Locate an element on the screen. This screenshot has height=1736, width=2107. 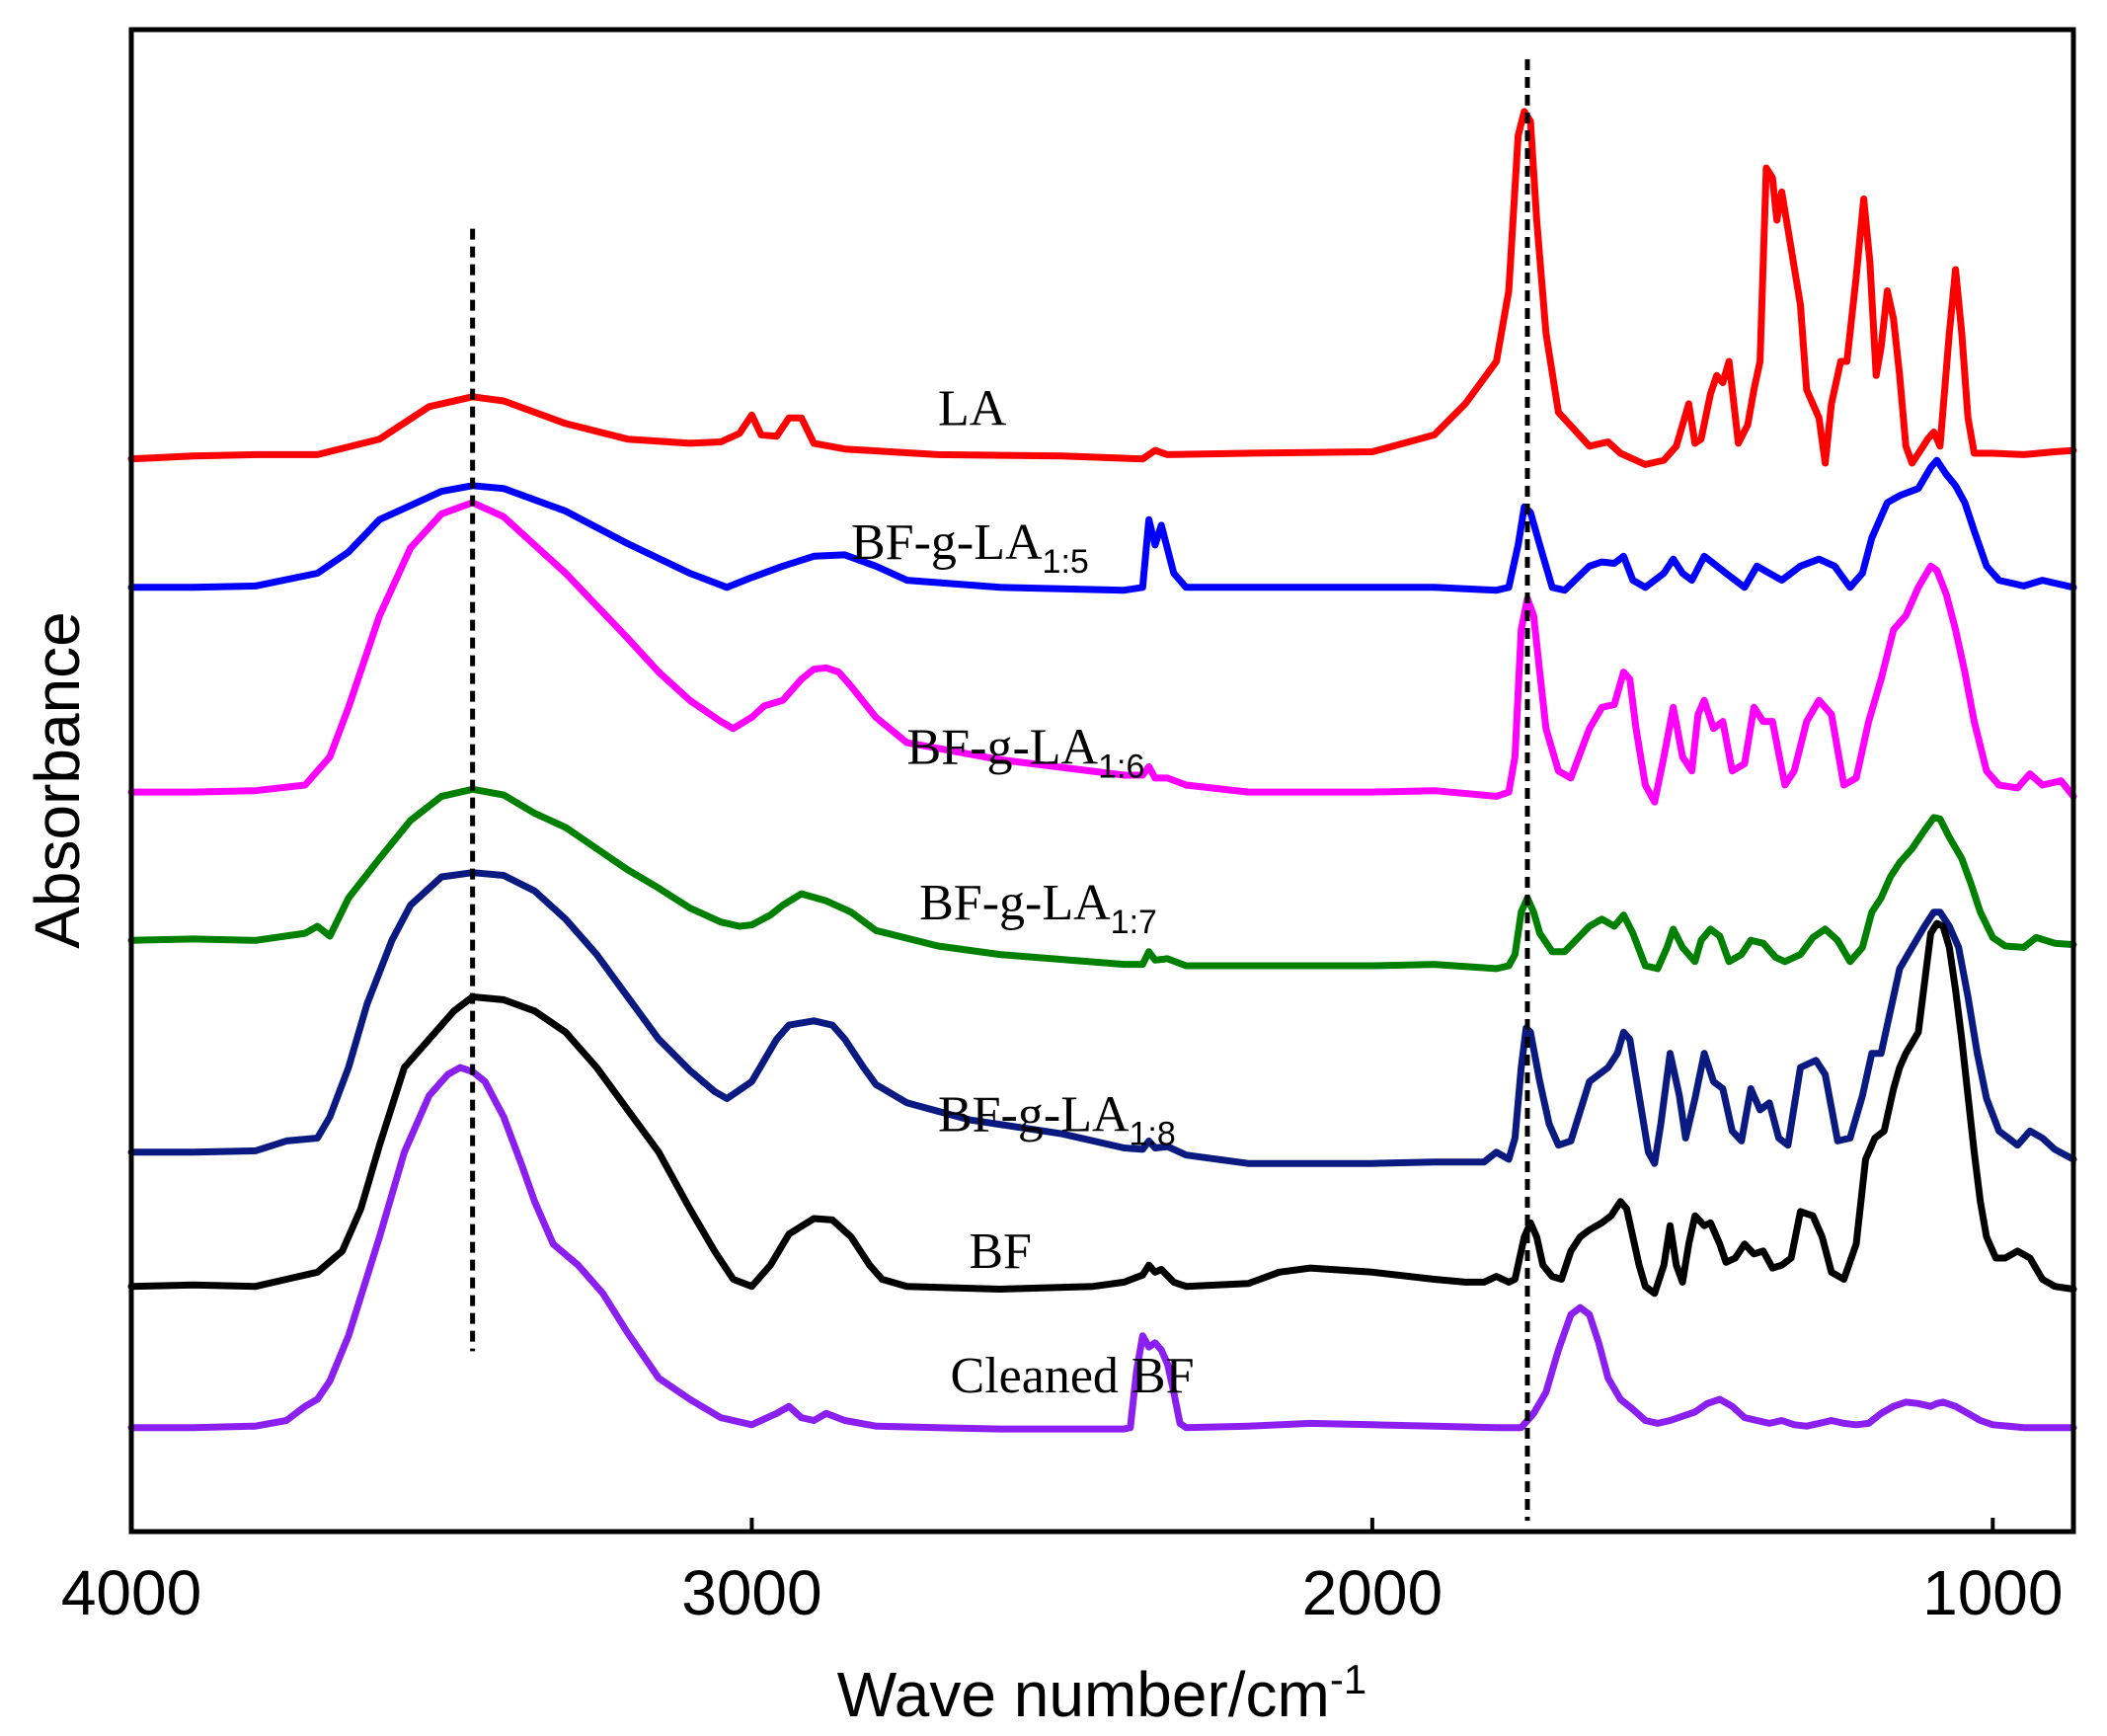
x-tick-label: 4000 is located at coordinates (131, 1592).